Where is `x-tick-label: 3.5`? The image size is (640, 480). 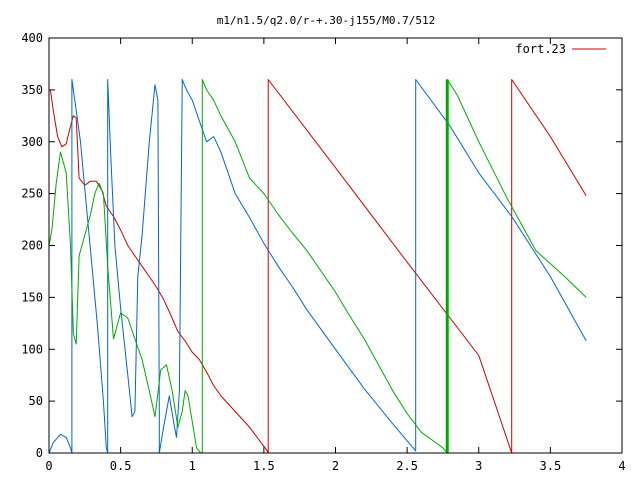 x-tick-label: 3.5 is located at coordinates (551, 466).